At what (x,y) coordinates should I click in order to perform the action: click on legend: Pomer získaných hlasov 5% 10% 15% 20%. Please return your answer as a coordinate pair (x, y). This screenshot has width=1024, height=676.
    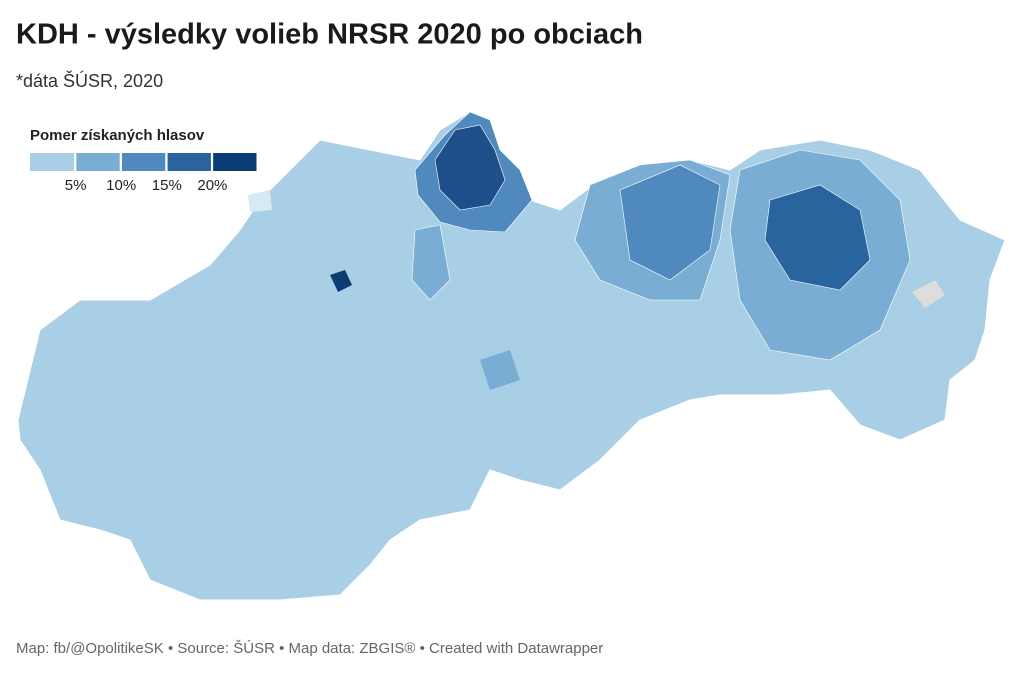
    Looking at the image, I should click on (143, 160).